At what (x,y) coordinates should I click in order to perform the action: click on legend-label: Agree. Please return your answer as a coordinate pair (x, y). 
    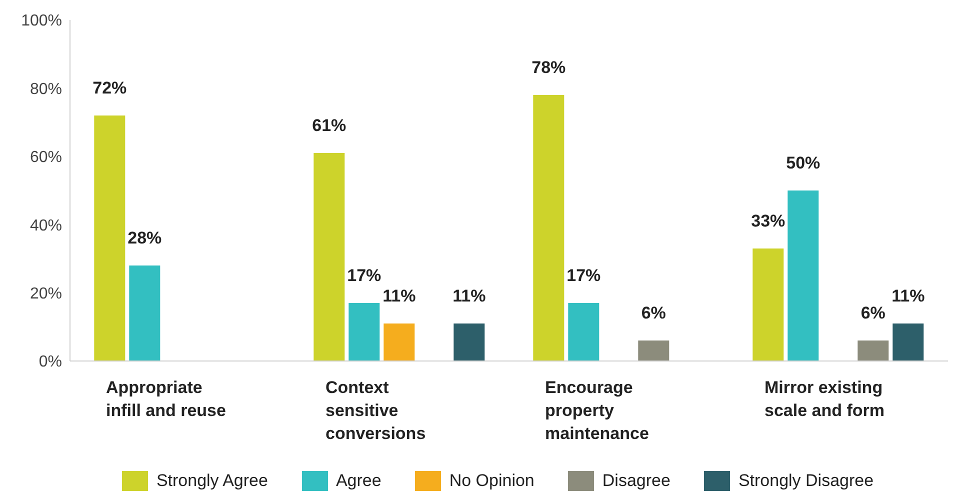
    Looking at the image, I should click on (358, 481).